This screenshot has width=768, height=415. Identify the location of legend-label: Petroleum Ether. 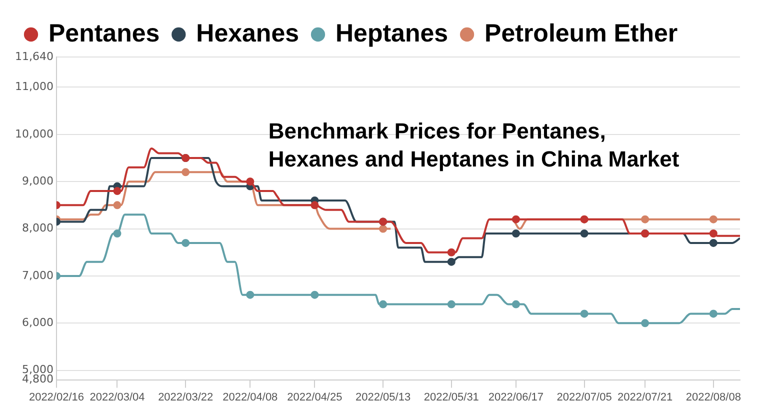
(581, 33).